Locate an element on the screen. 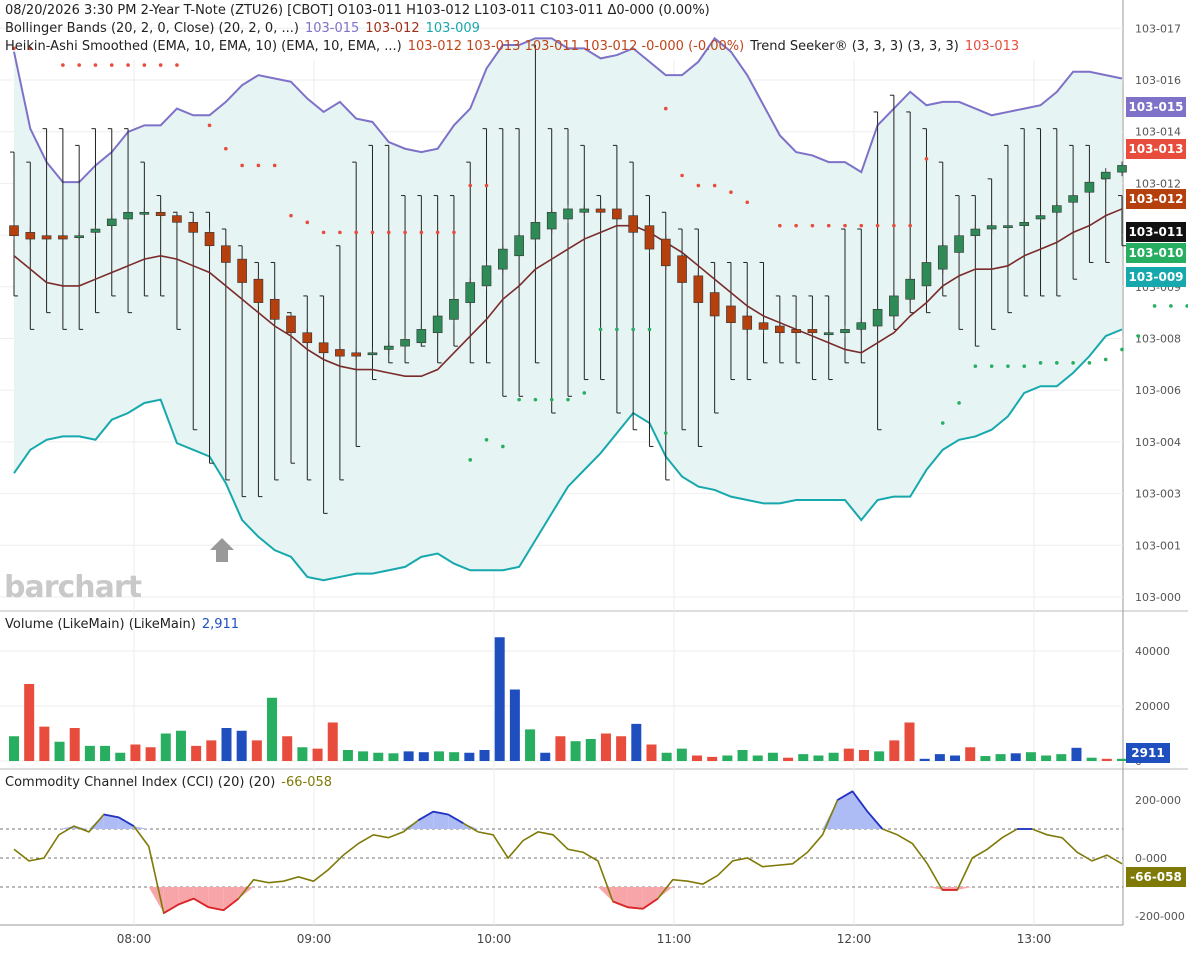 The image size is (1188, 957). cci-oversold-fill is located at coordinates (246, 893).